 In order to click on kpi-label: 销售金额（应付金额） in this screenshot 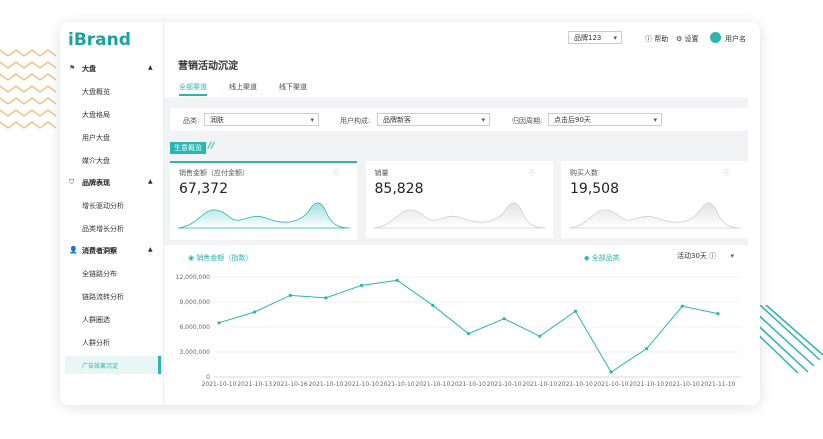, I will do `click(214, 173)`.